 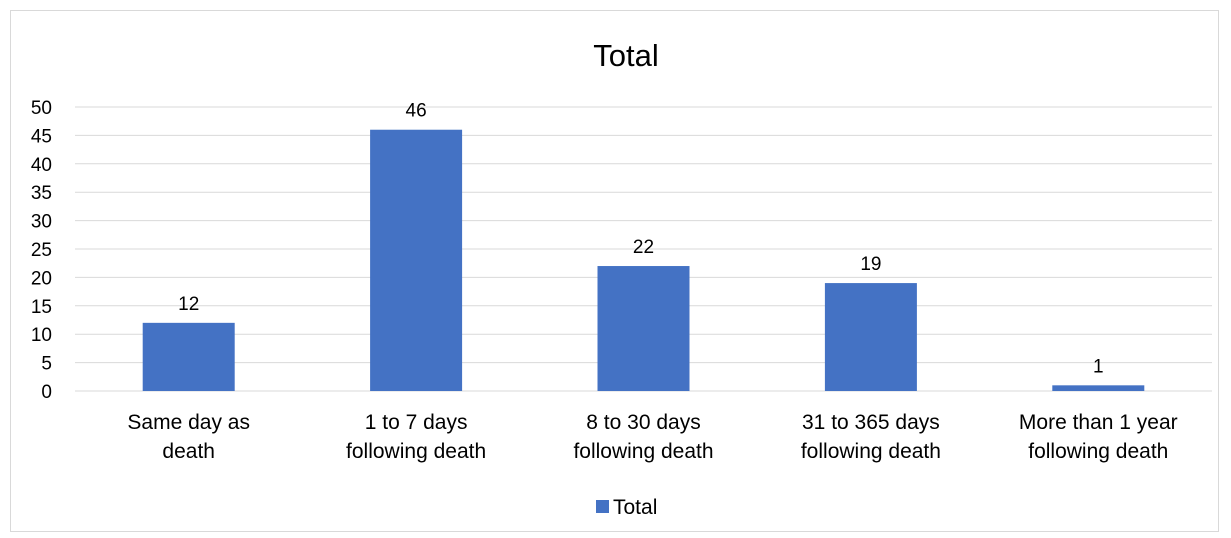 I want to click on y-axis-ticks: 0 5 10 15 20 25 30 35 40 45 50, so click(x=41, y=250).